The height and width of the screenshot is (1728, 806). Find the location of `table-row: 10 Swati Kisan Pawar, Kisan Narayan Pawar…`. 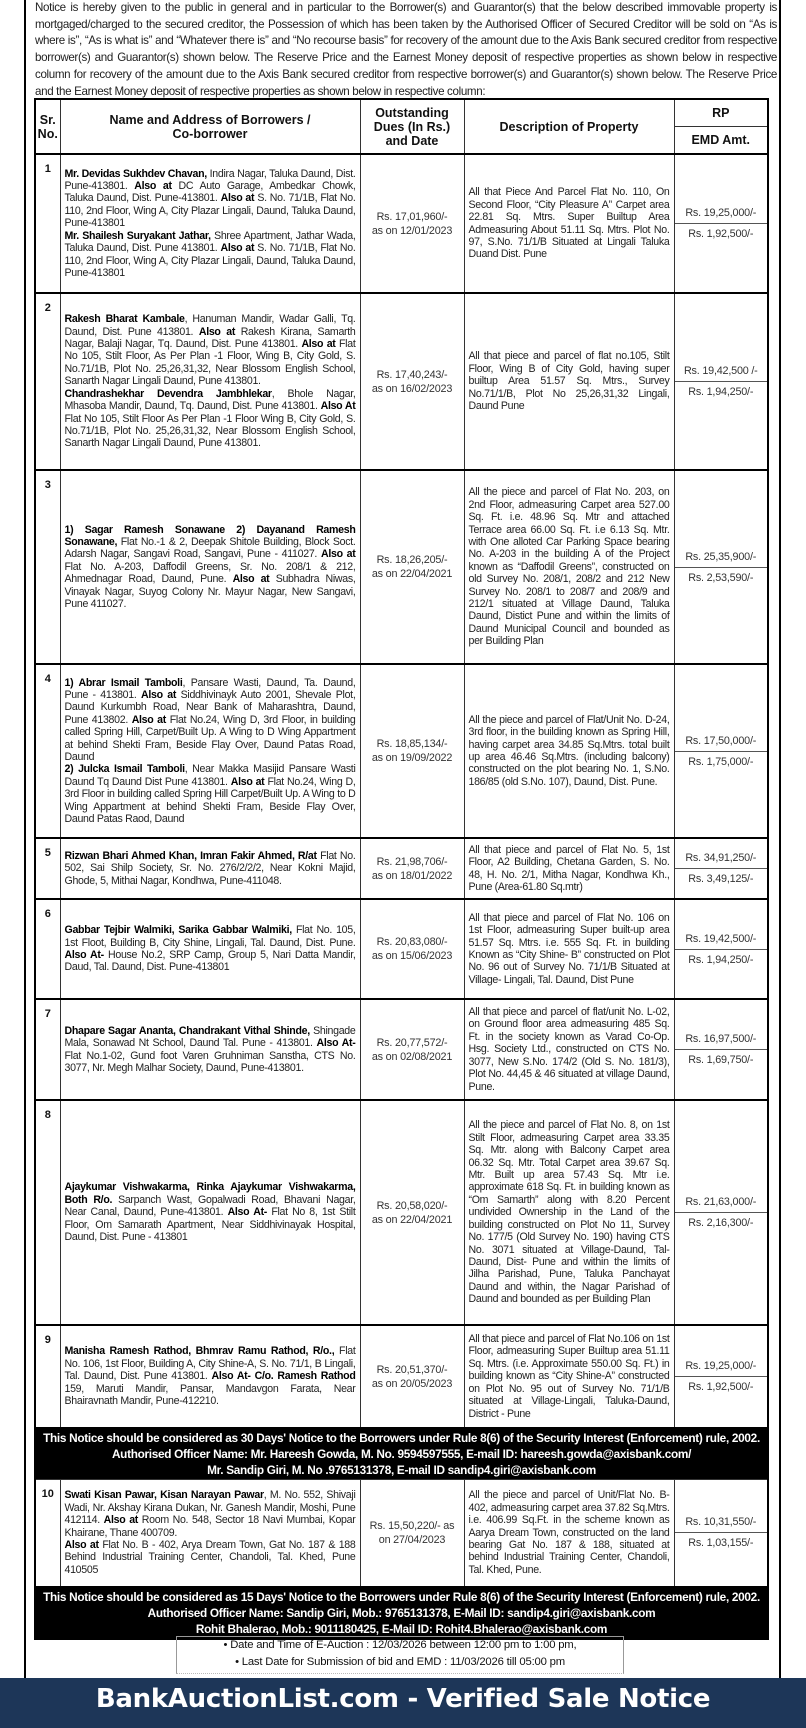

table-row: 10 Swati Kisan Pawar, Kisan Narayan Pawar… is located at coordinates (401, 1533).